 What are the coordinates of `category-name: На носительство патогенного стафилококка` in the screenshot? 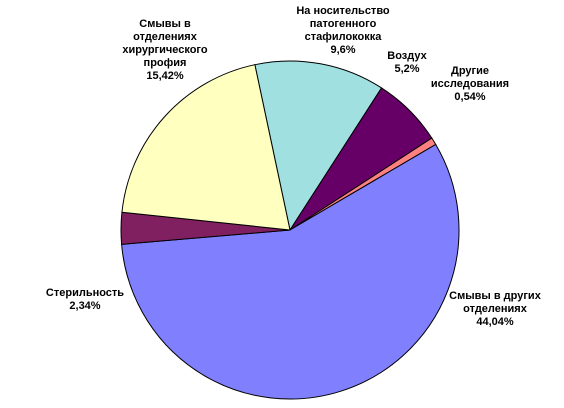 It's located at (343, 24).